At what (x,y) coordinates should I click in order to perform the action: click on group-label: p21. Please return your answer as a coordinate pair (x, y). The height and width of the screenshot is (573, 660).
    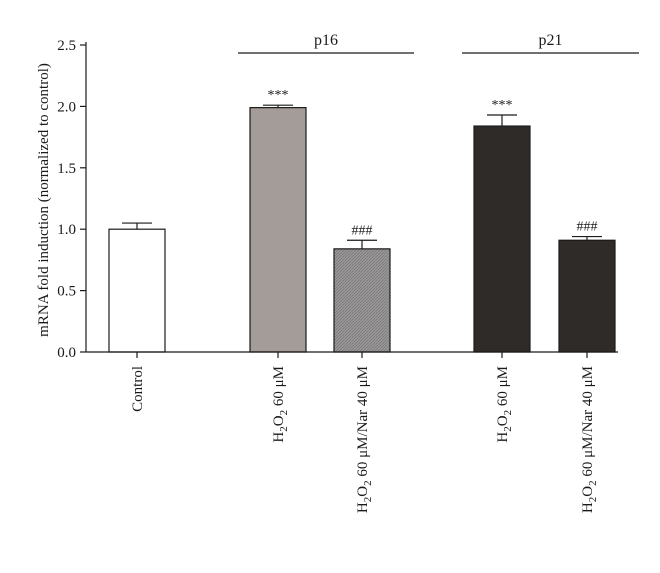
    Looking at the image, I should click on (551, 40).